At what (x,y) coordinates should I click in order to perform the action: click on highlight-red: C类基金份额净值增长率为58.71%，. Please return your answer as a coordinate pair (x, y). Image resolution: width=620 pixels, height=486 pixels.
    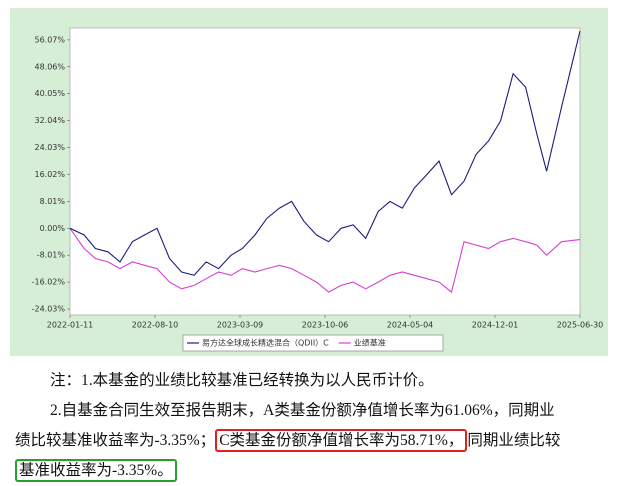
    Looking at the image, I should click on (341, 440).